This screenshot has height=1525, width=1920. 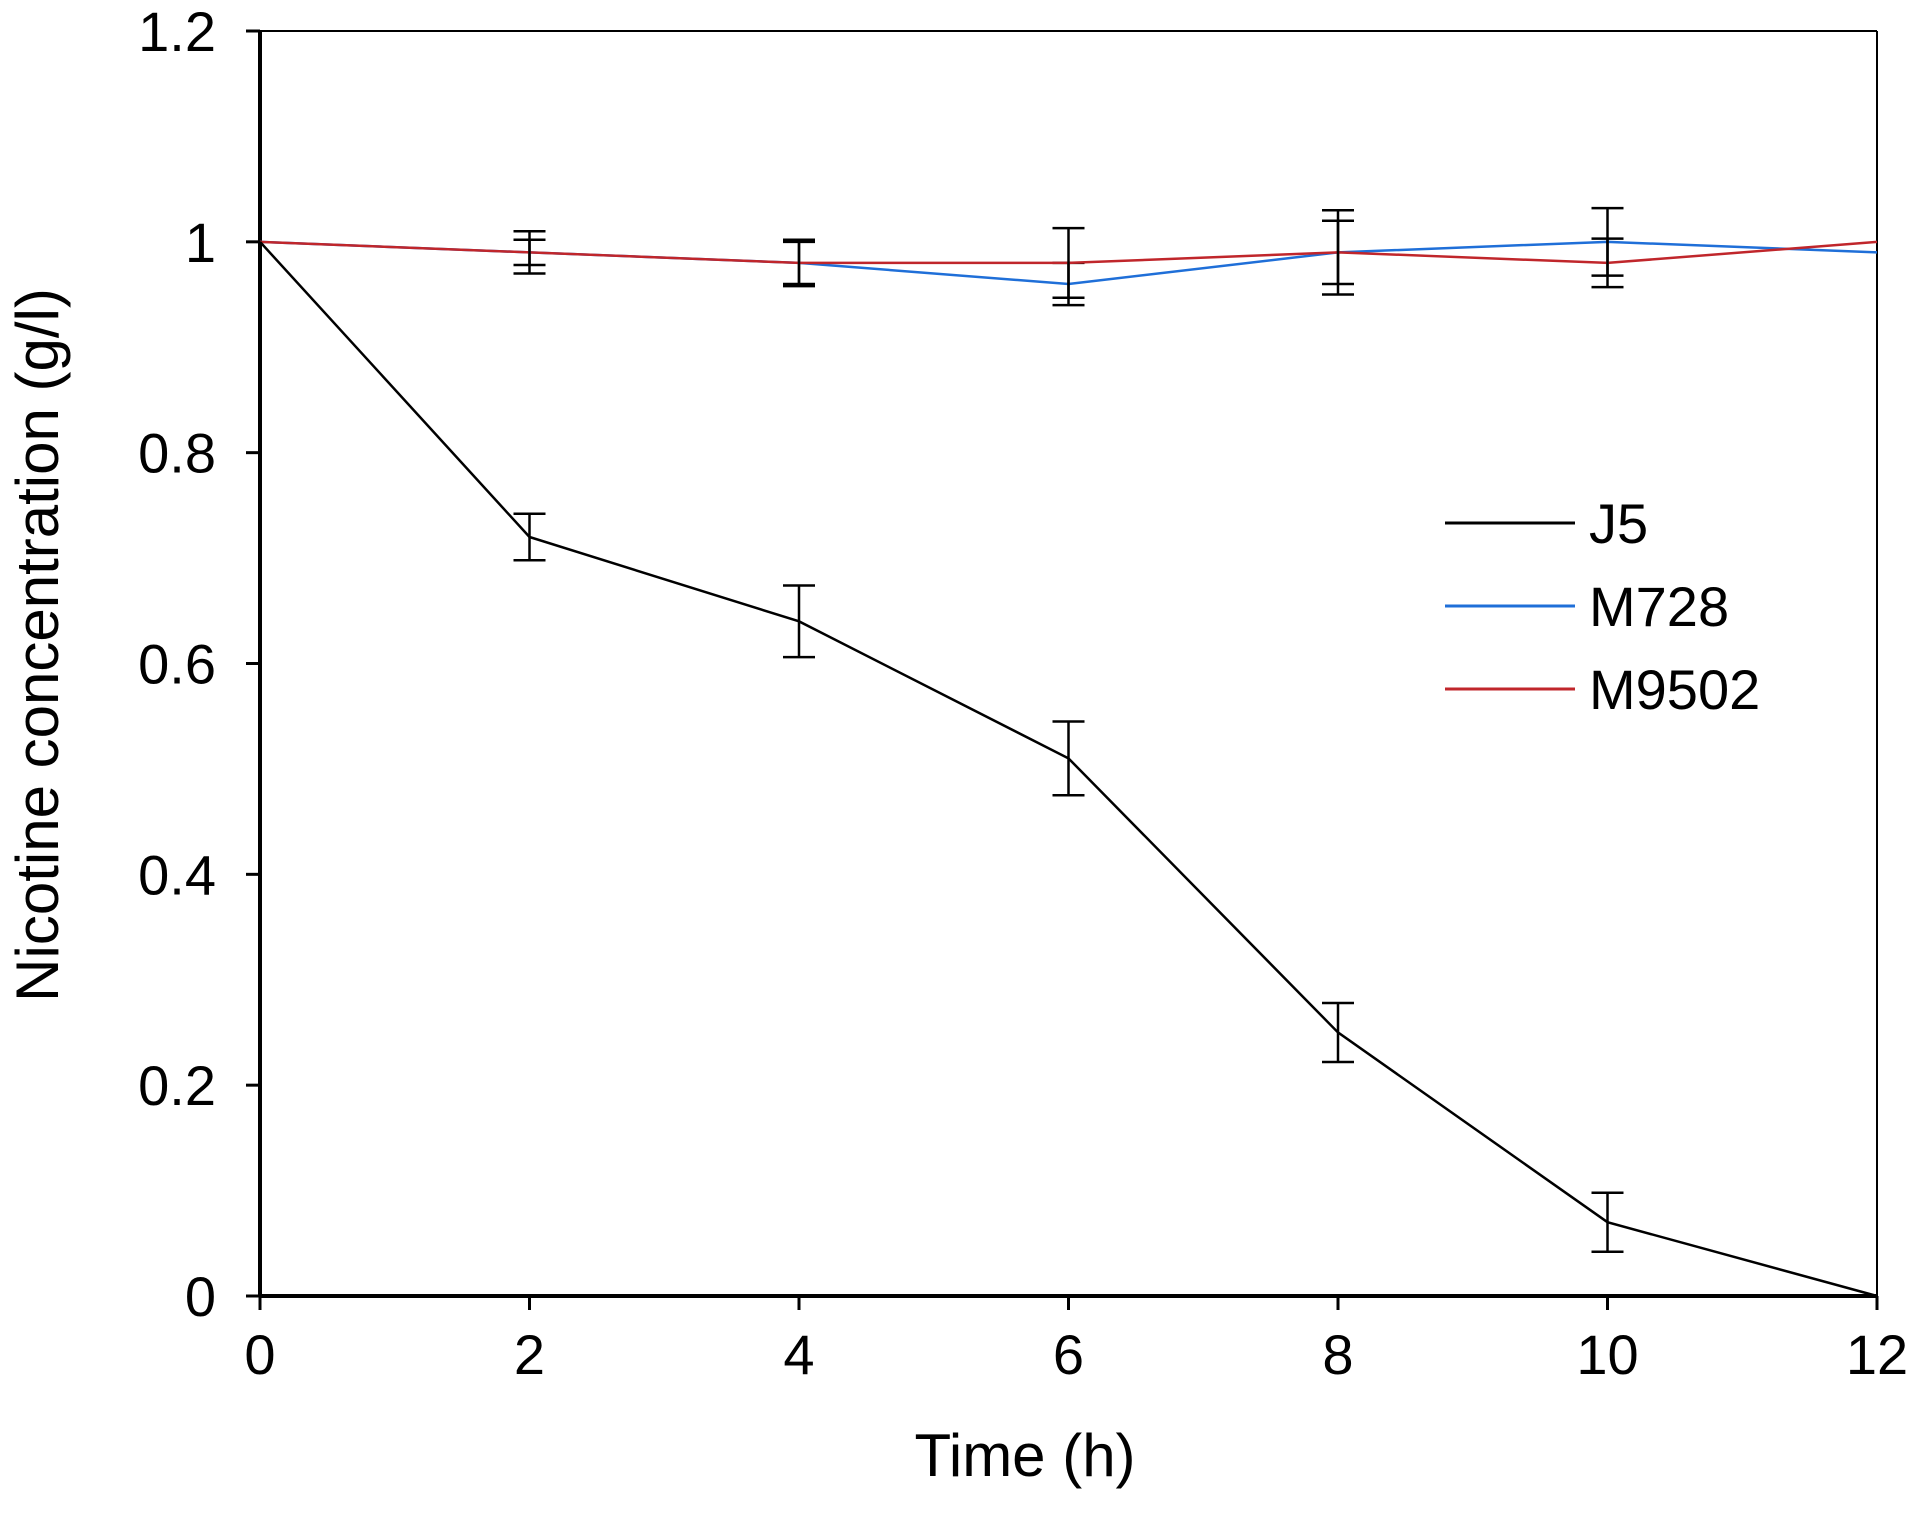 I want to click on series-m9502, so click(x=1068, y=259).